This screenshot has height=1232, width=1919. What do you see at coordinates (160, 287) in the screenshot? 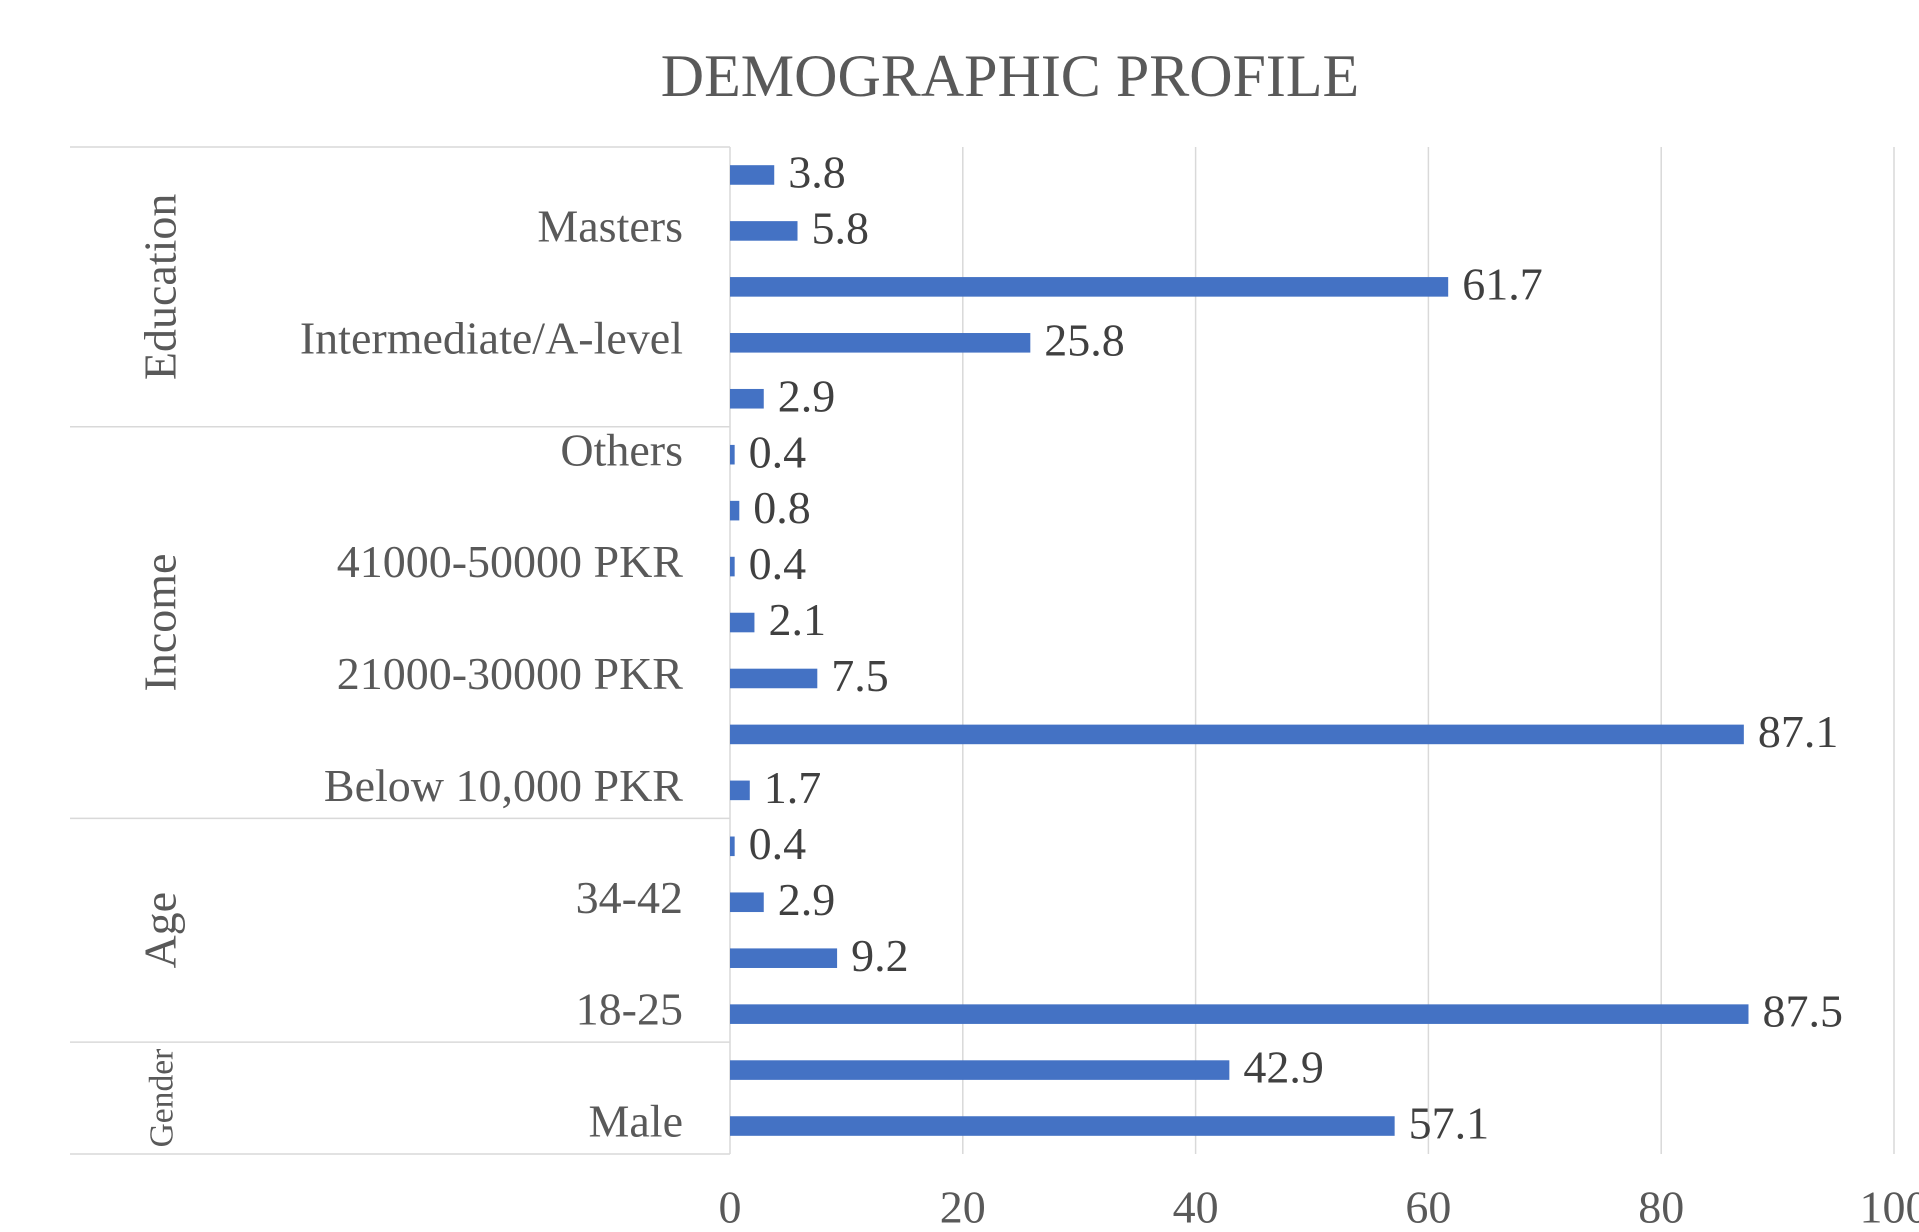
I see `group-label: Education` at bounding box center [160, 287].